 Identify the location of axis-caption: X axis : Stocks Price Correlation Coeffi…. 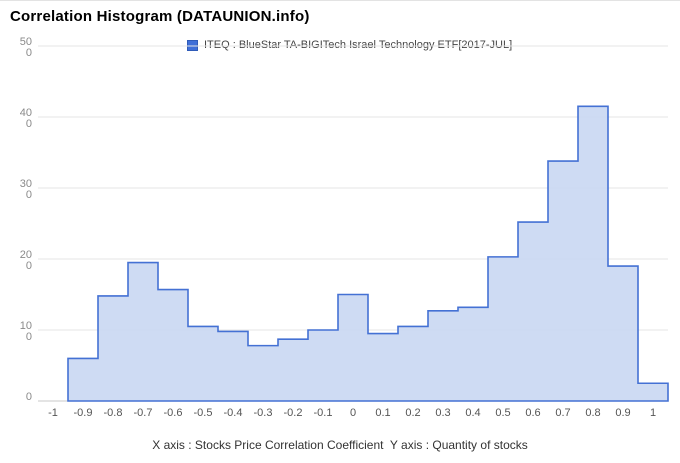
(340, 445).